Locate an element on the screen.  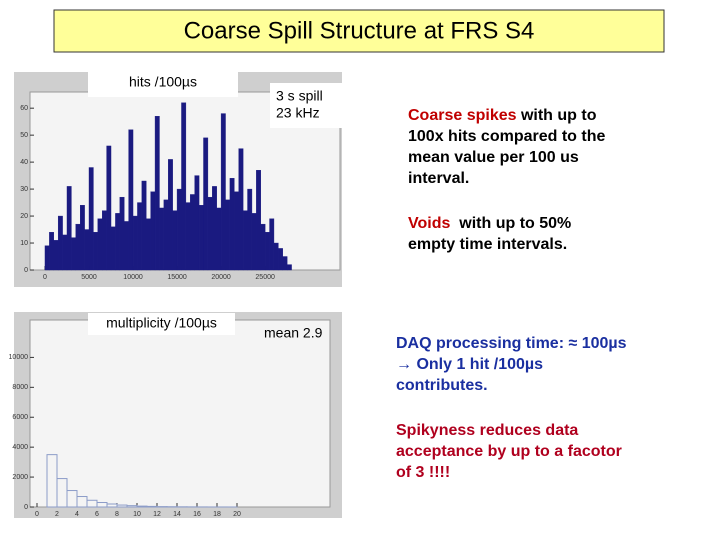
note-line: mean value per 100 us is located at coordinates (493, 157).